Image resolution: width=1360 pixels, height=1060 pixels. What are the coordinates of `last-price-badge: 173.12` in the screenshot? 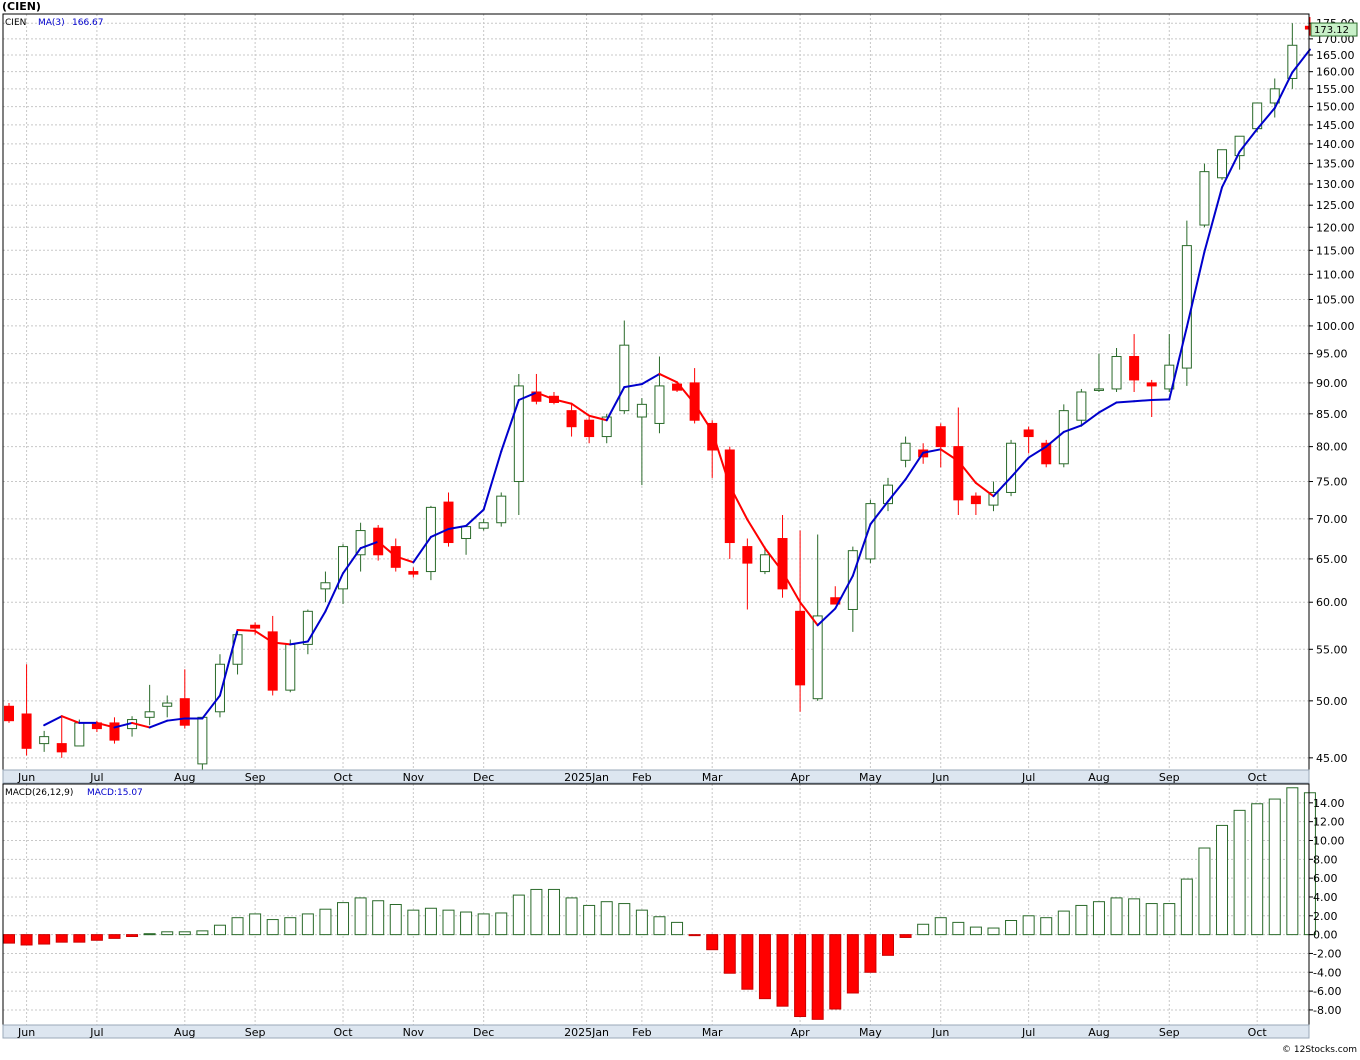 It's located at (1334, 29).